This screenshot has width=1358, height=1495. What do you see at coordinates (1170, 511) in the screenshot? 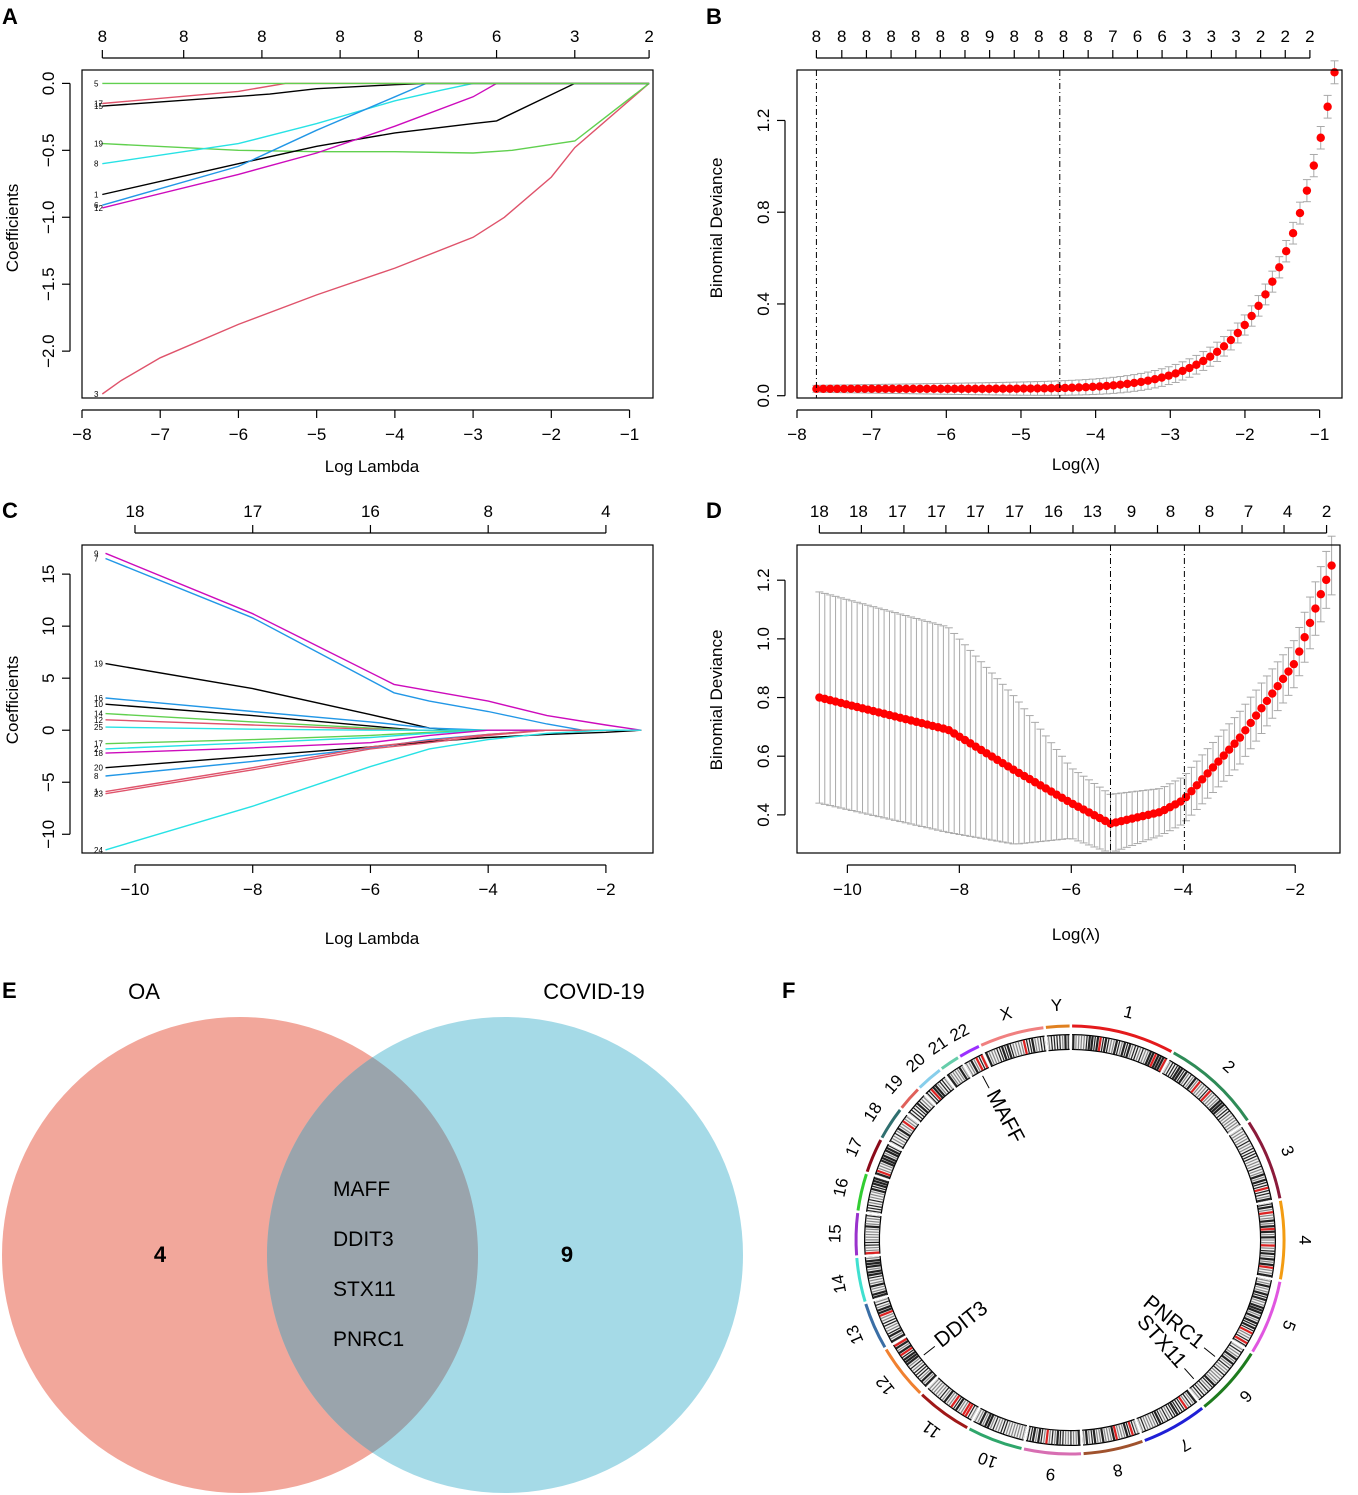
I see `panel-d-top-tick-label: 8` at bounding box center [1170, 511].